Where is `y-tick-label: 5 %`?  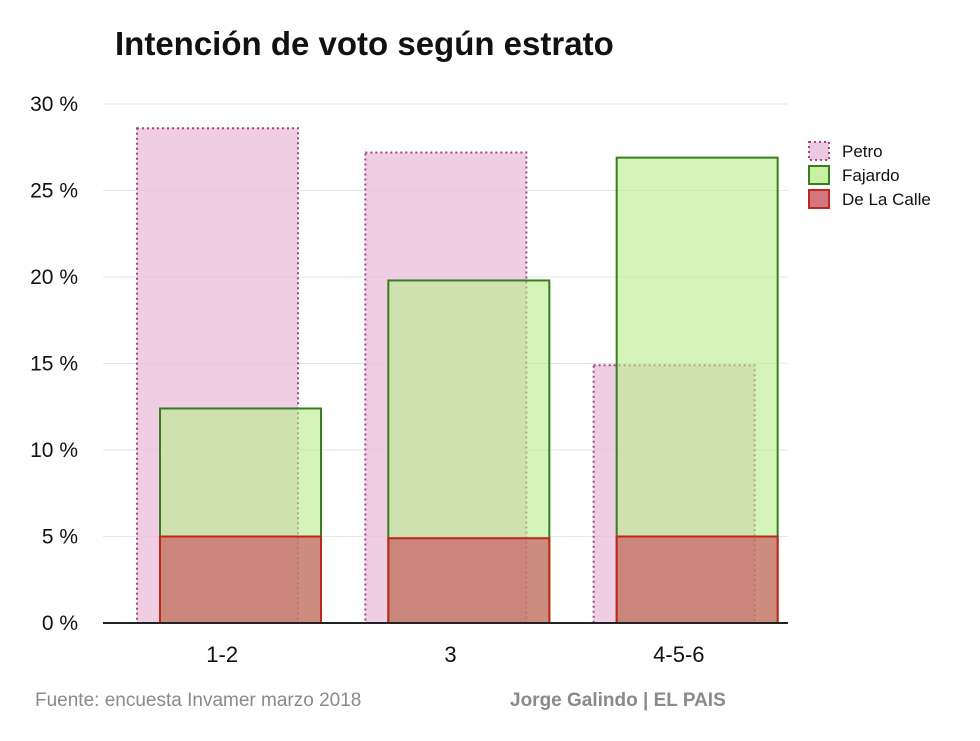
y-tick-label: 5 % is located at coordinates (60, 537).